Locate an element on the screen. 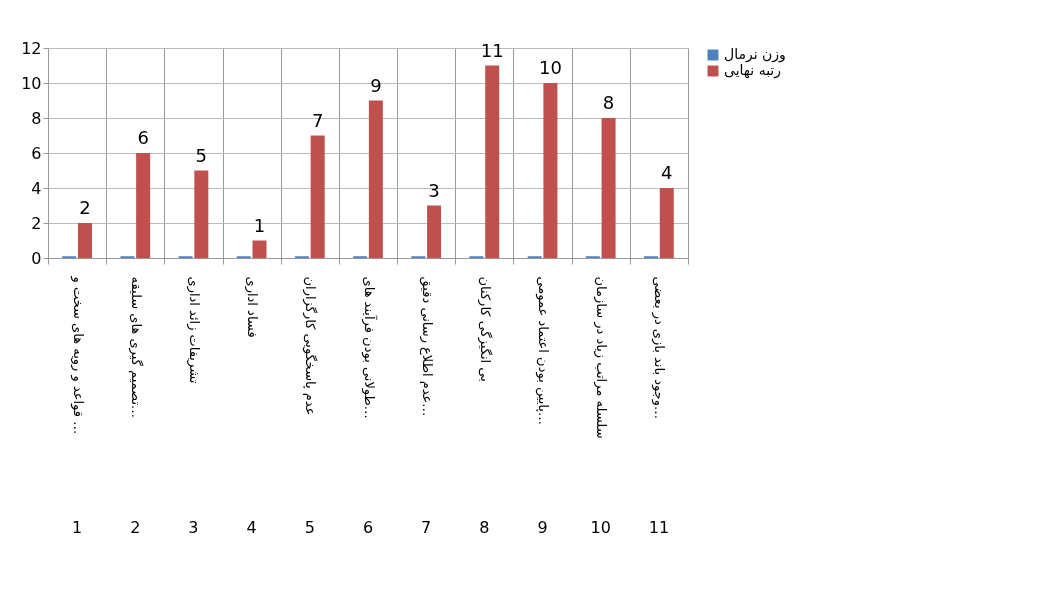 The image size is (1043, 603). data-label: 9 is located at coordinates (376, 85).